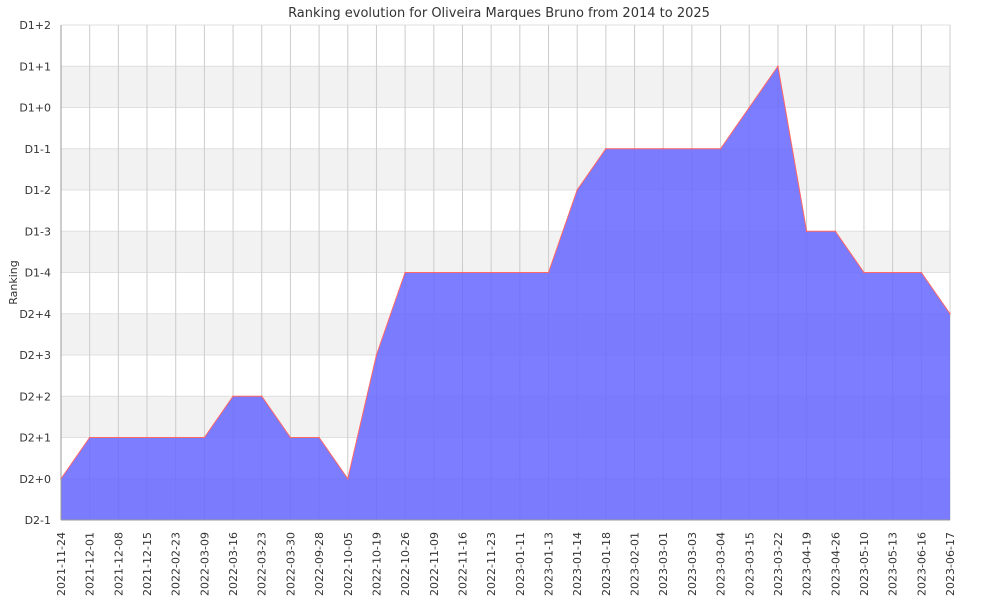 This screenshot has width=1000, height=600. What do you see at coordinates (38, 149) in the screenshot?
I see `y-tick-label: D1-1` at bounding box center [38, 149].